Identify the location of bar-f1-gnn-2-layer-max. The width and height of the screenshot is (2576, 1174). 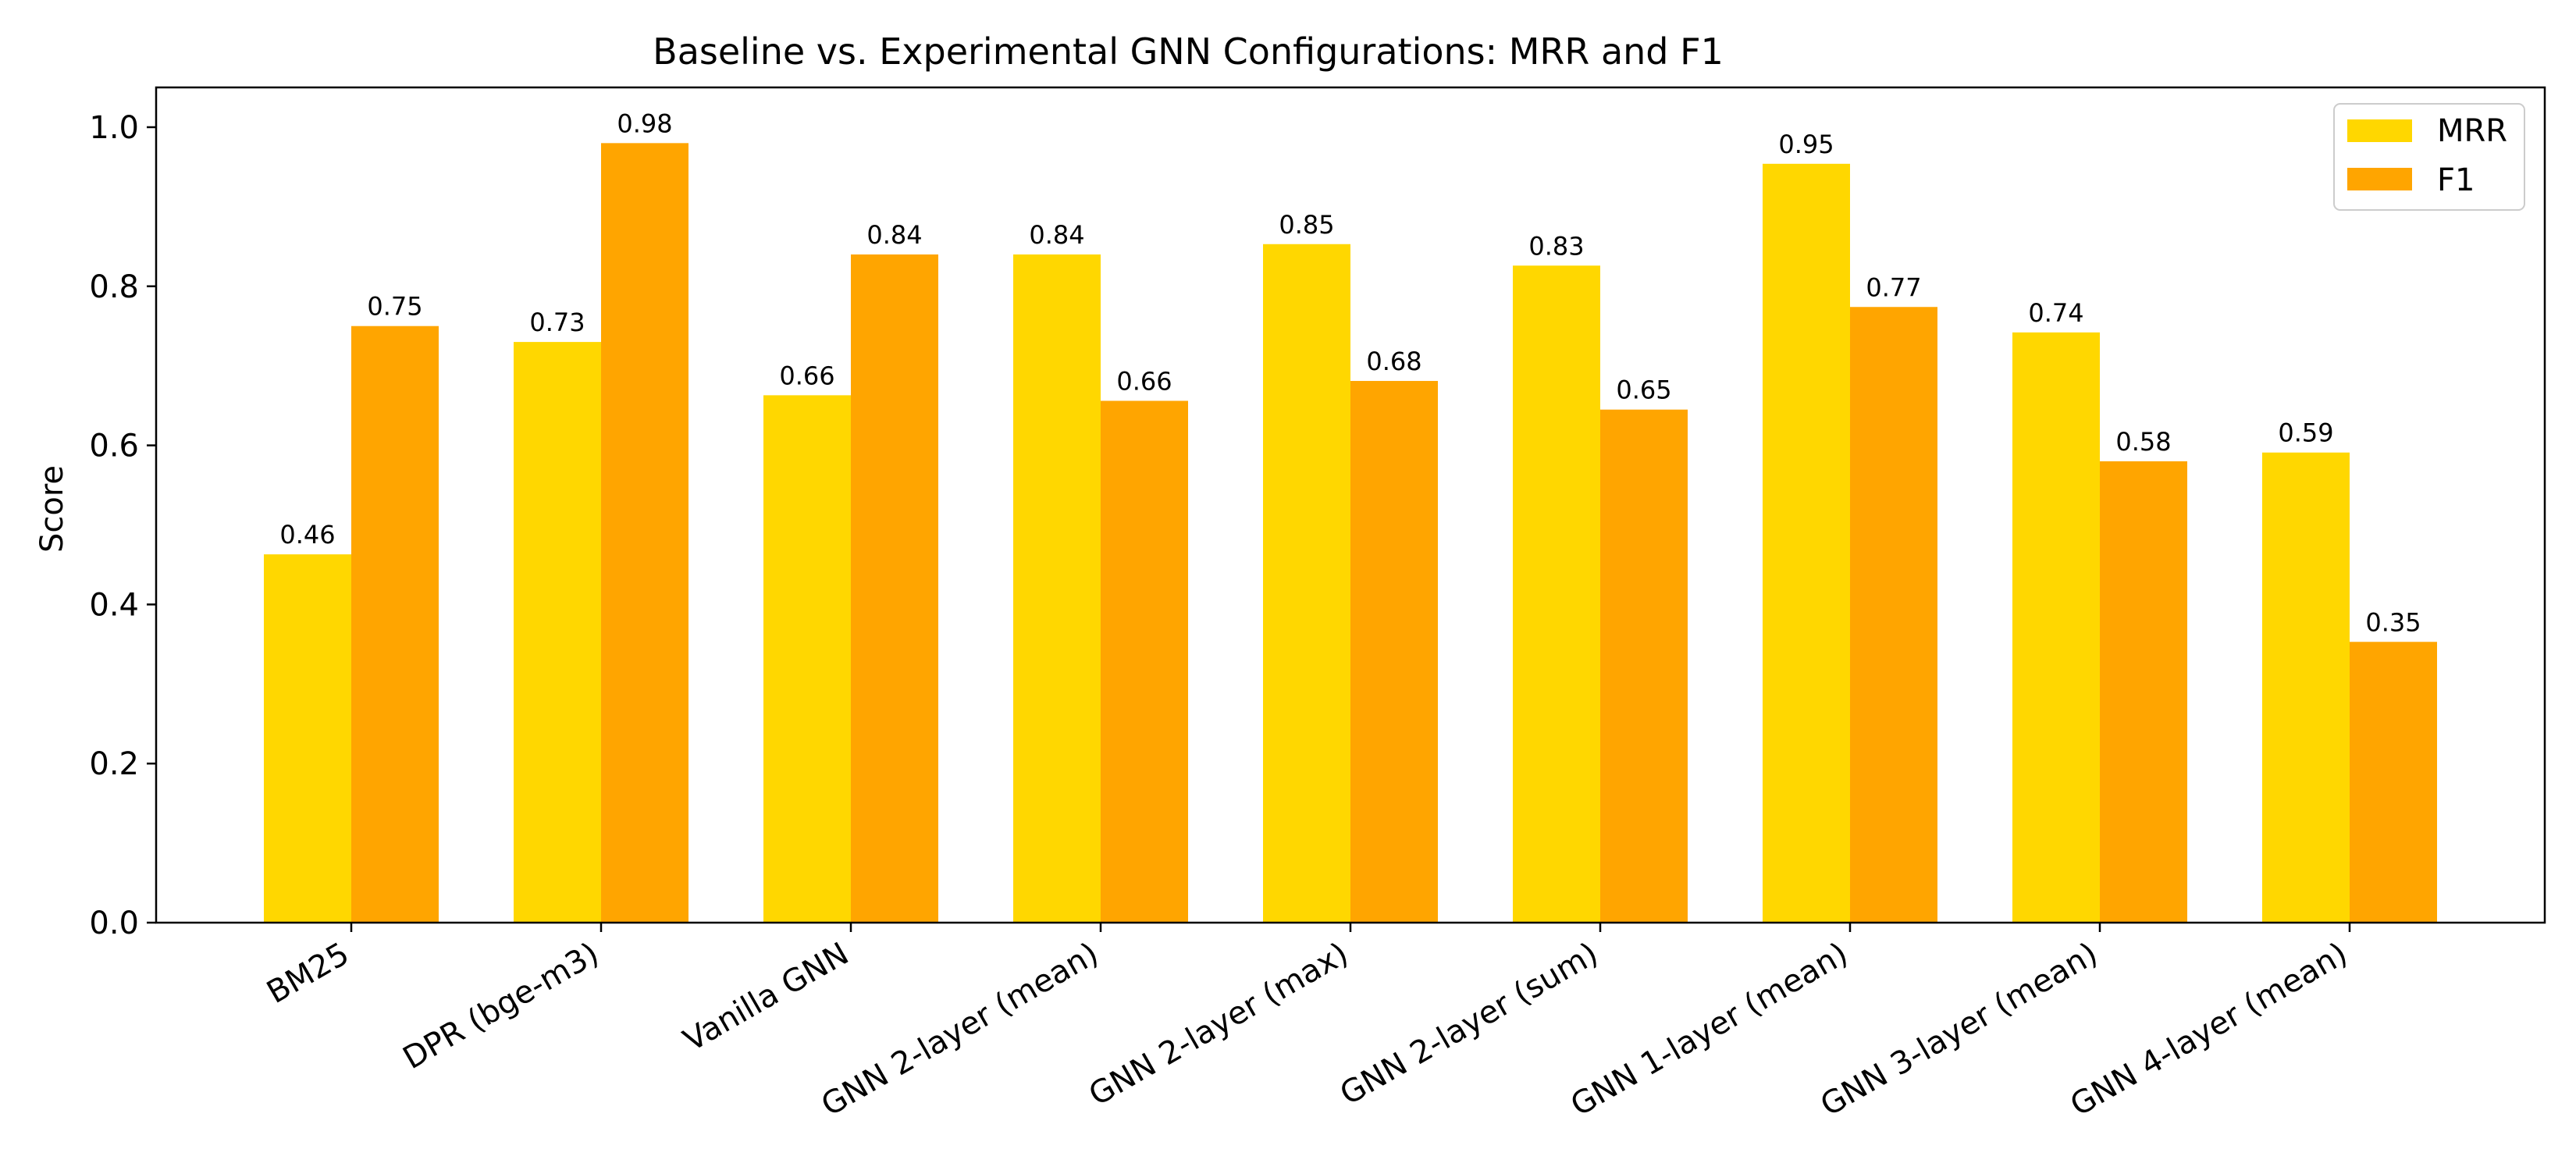
(1394, 652).